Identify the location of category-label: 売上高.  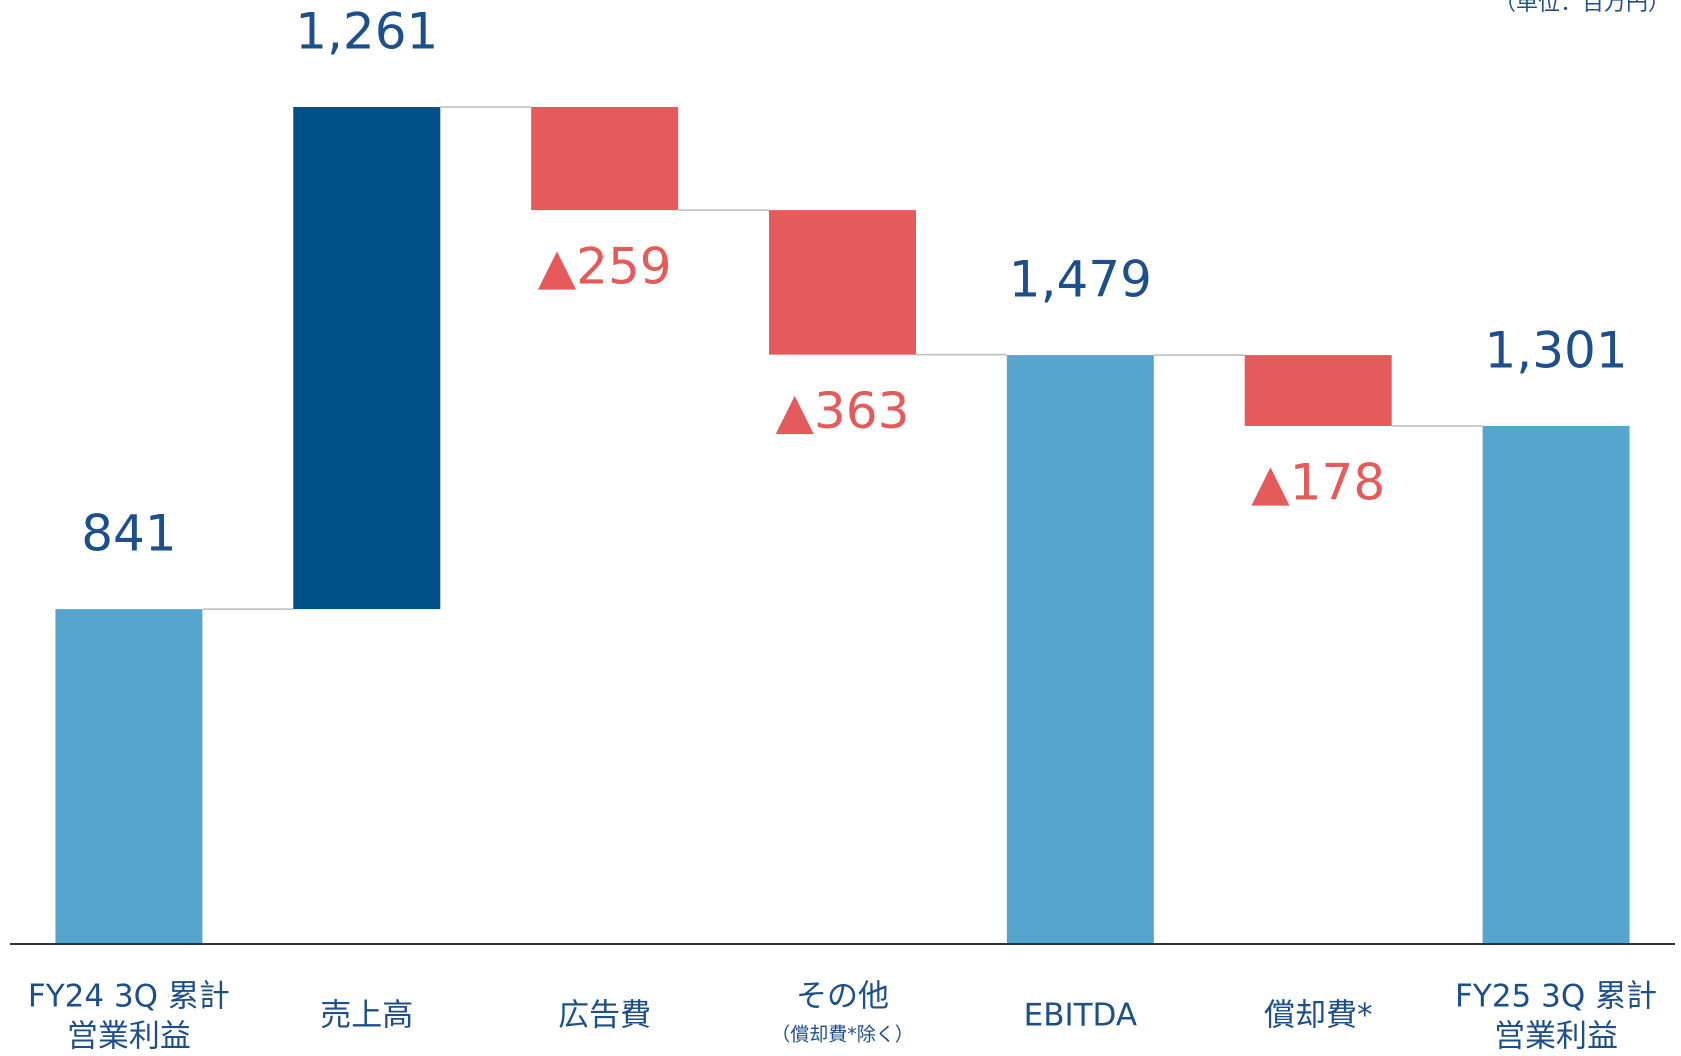
(366, 1016).